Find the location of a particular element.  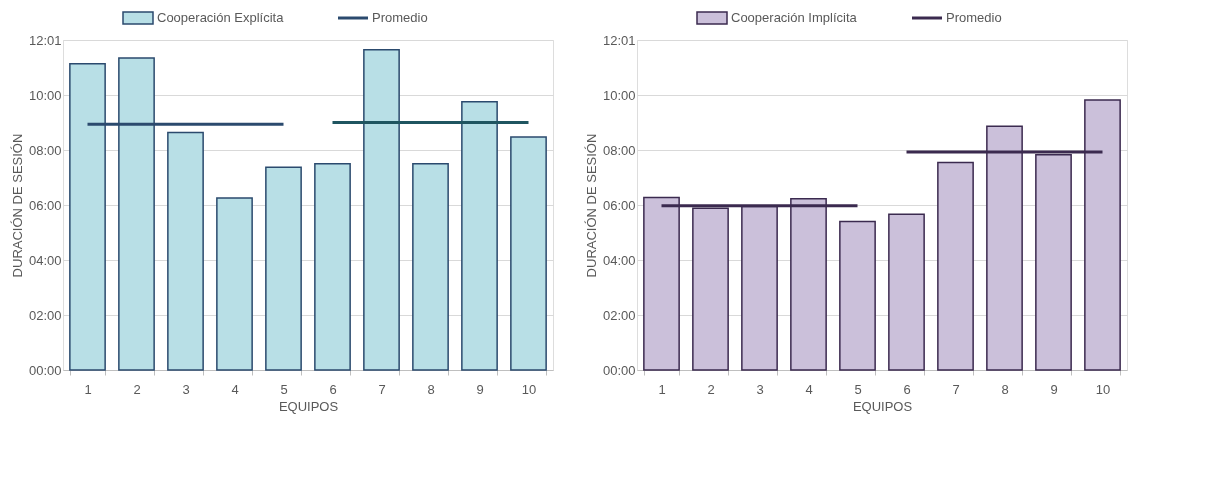

legend-label: Cooperación Implícita is located at coordinates (794, 17).